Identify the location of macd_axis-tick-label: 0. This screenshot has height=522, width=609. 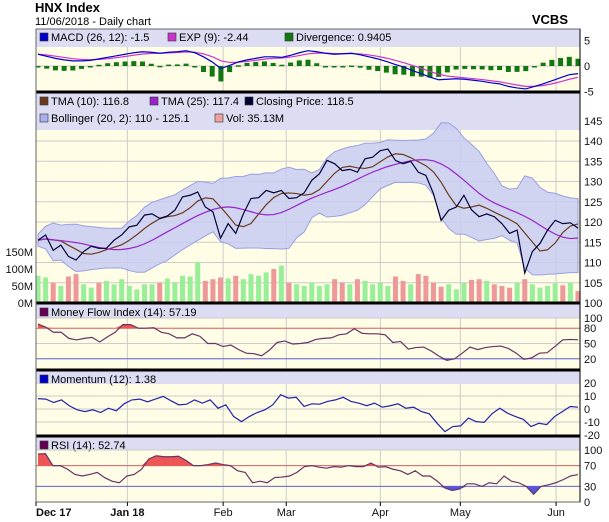
(587, 67).